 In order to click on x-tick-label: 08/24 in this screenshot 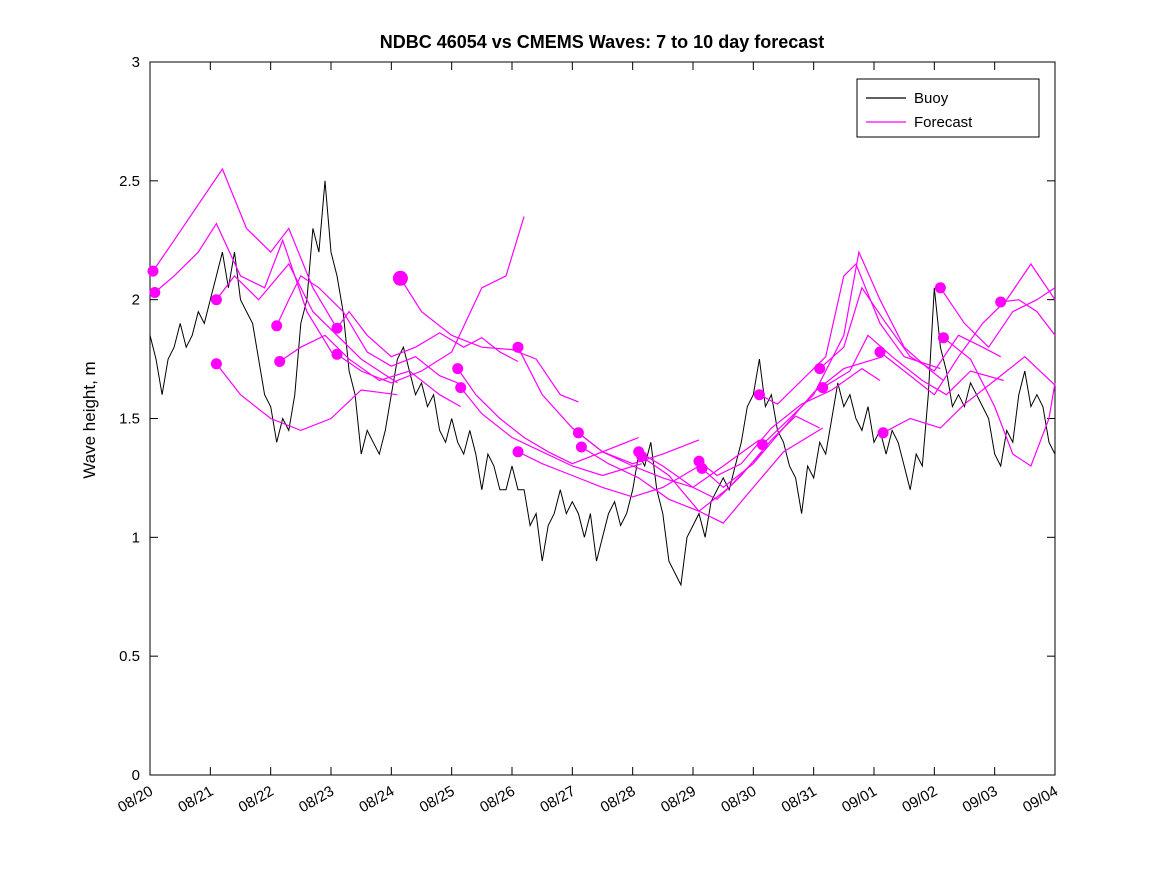, I will do `click(376, 799)`.